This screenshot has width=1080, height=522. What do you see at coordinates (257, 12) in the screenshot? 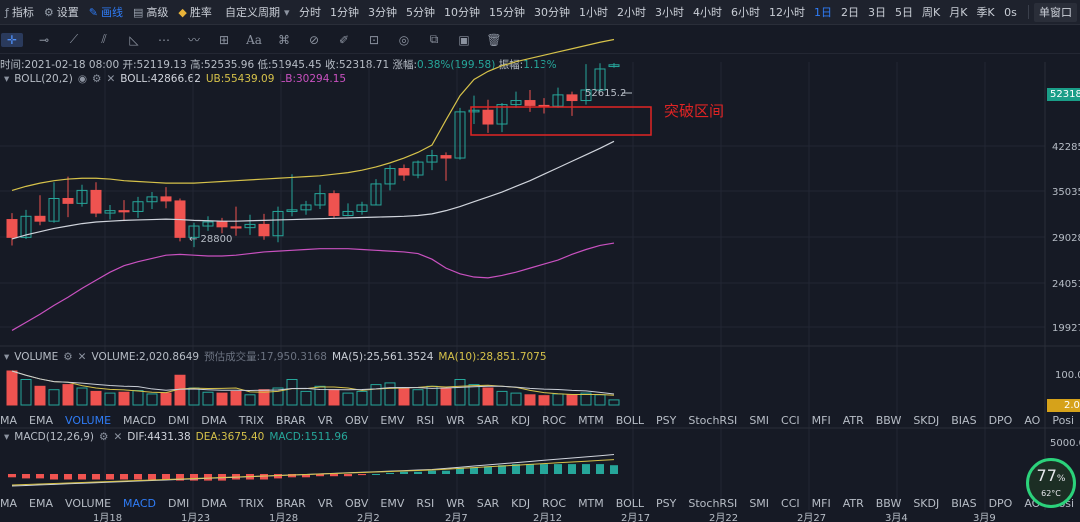
I see `custom-period-dropdown: 自定义周期 ▾` at bounding box center [257, 12].